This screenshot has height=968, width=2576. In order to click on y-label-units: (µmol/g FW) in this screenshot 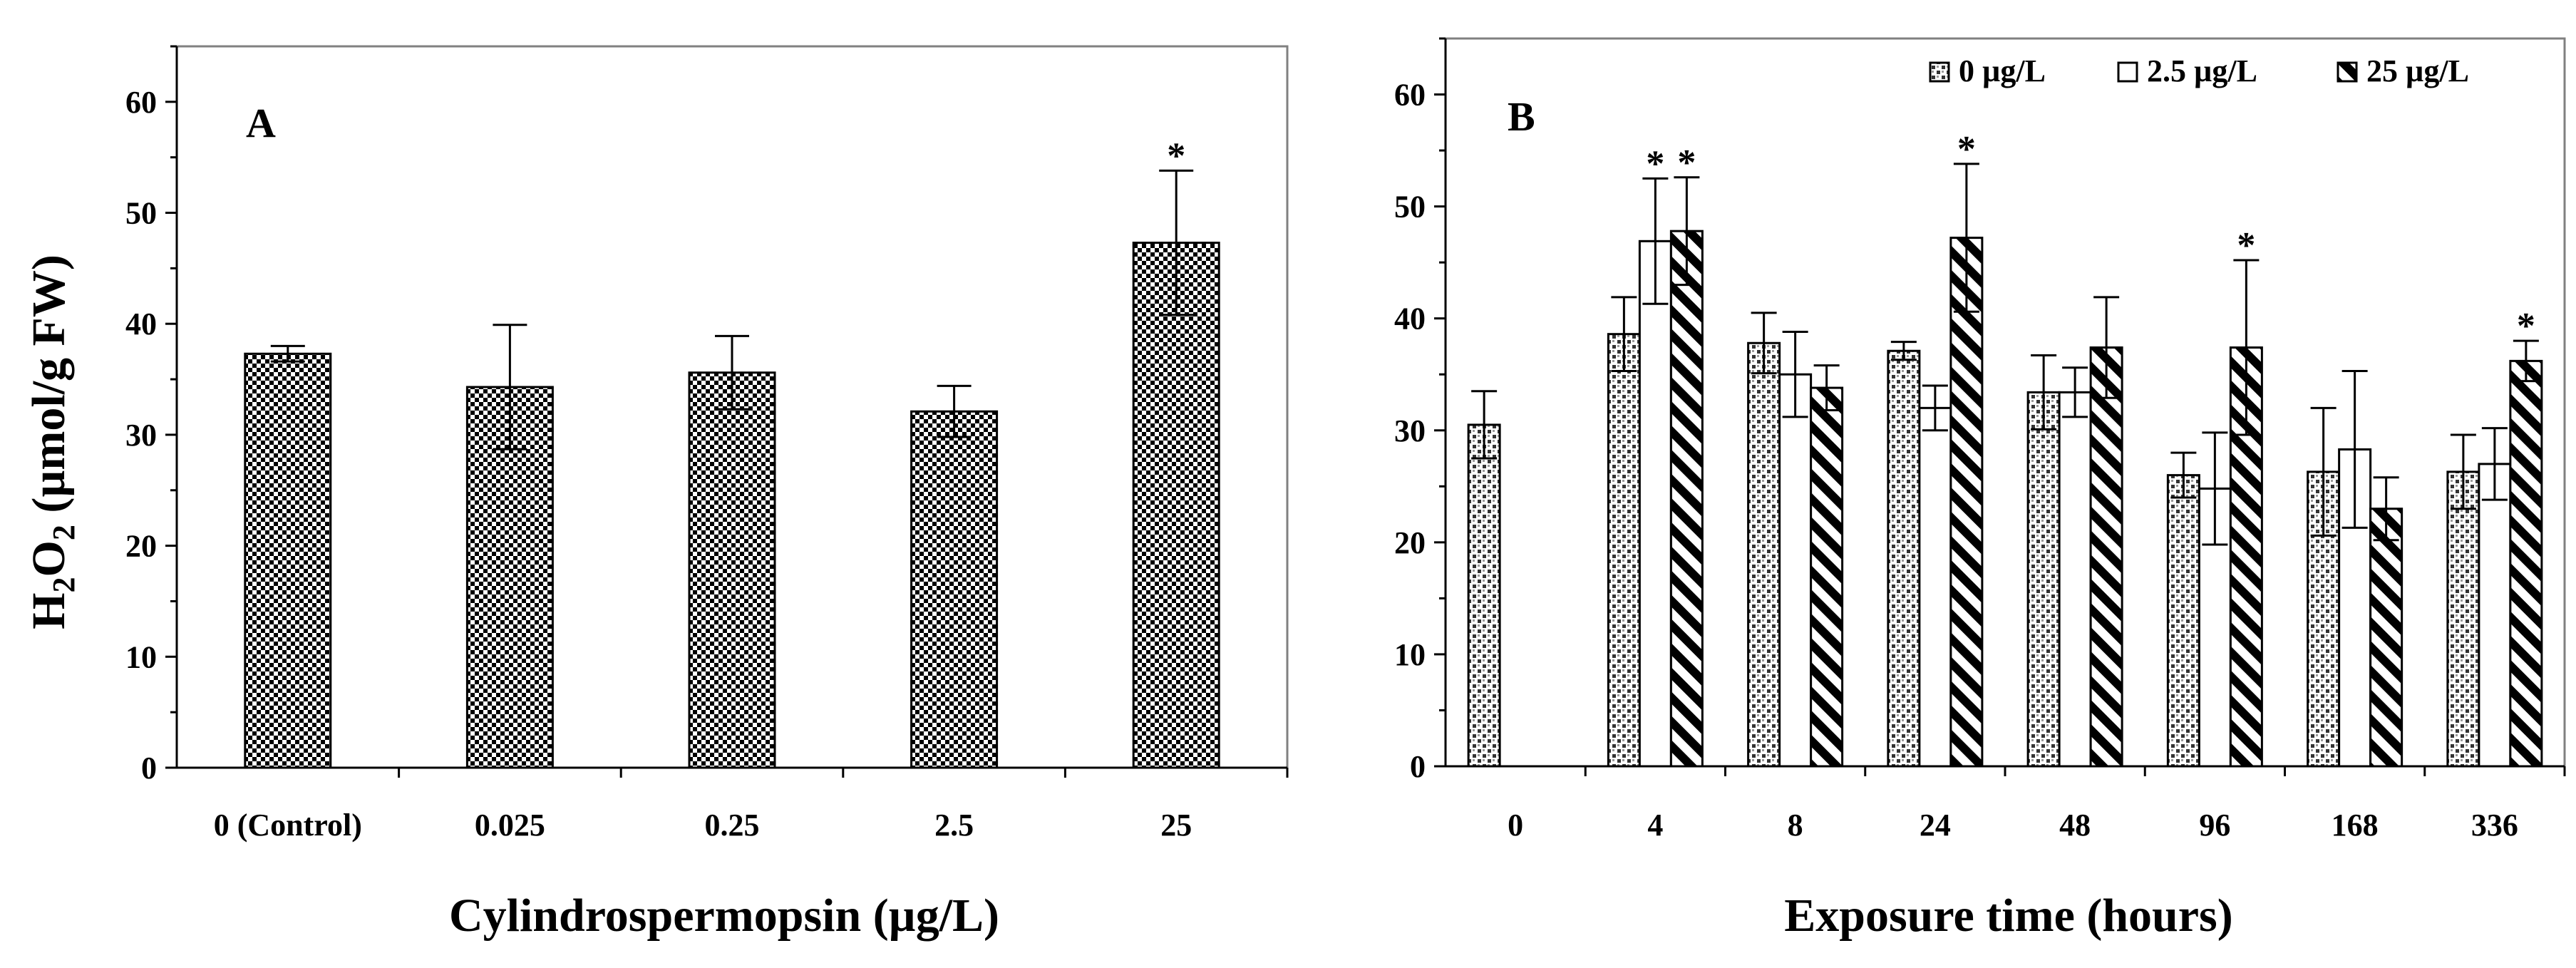, I will do `click(49, 389)`.